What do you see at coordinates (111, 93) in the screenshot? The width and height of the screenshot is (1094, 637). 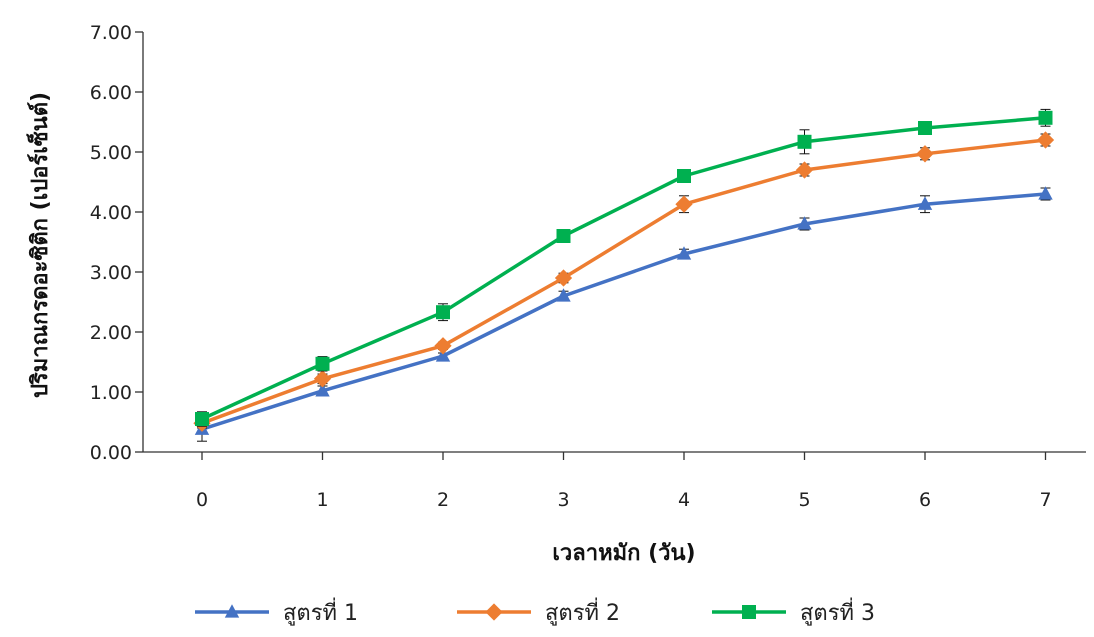 I see `y-tick-label: 6.00` at bounding box center [111, 93].